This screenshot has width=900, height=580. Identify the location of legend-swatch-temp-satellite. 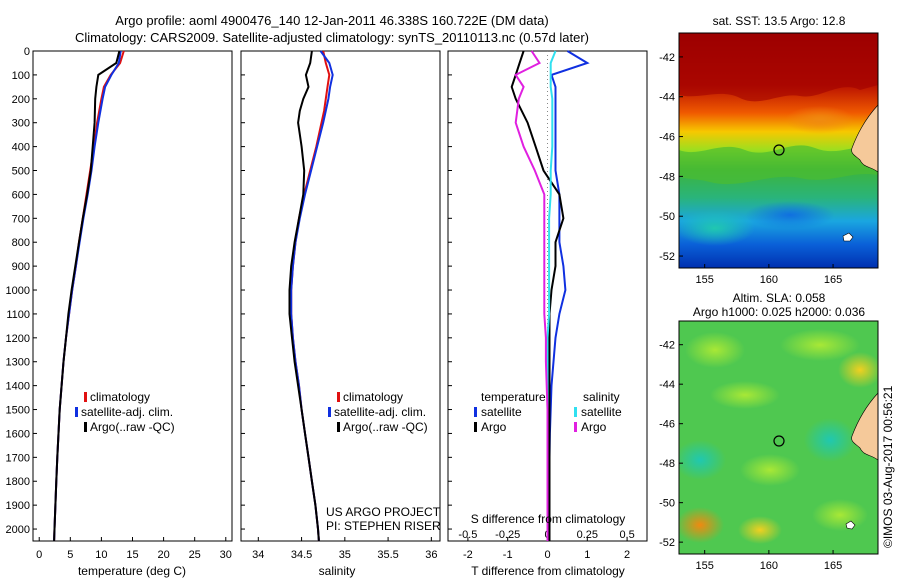
(475, 412).